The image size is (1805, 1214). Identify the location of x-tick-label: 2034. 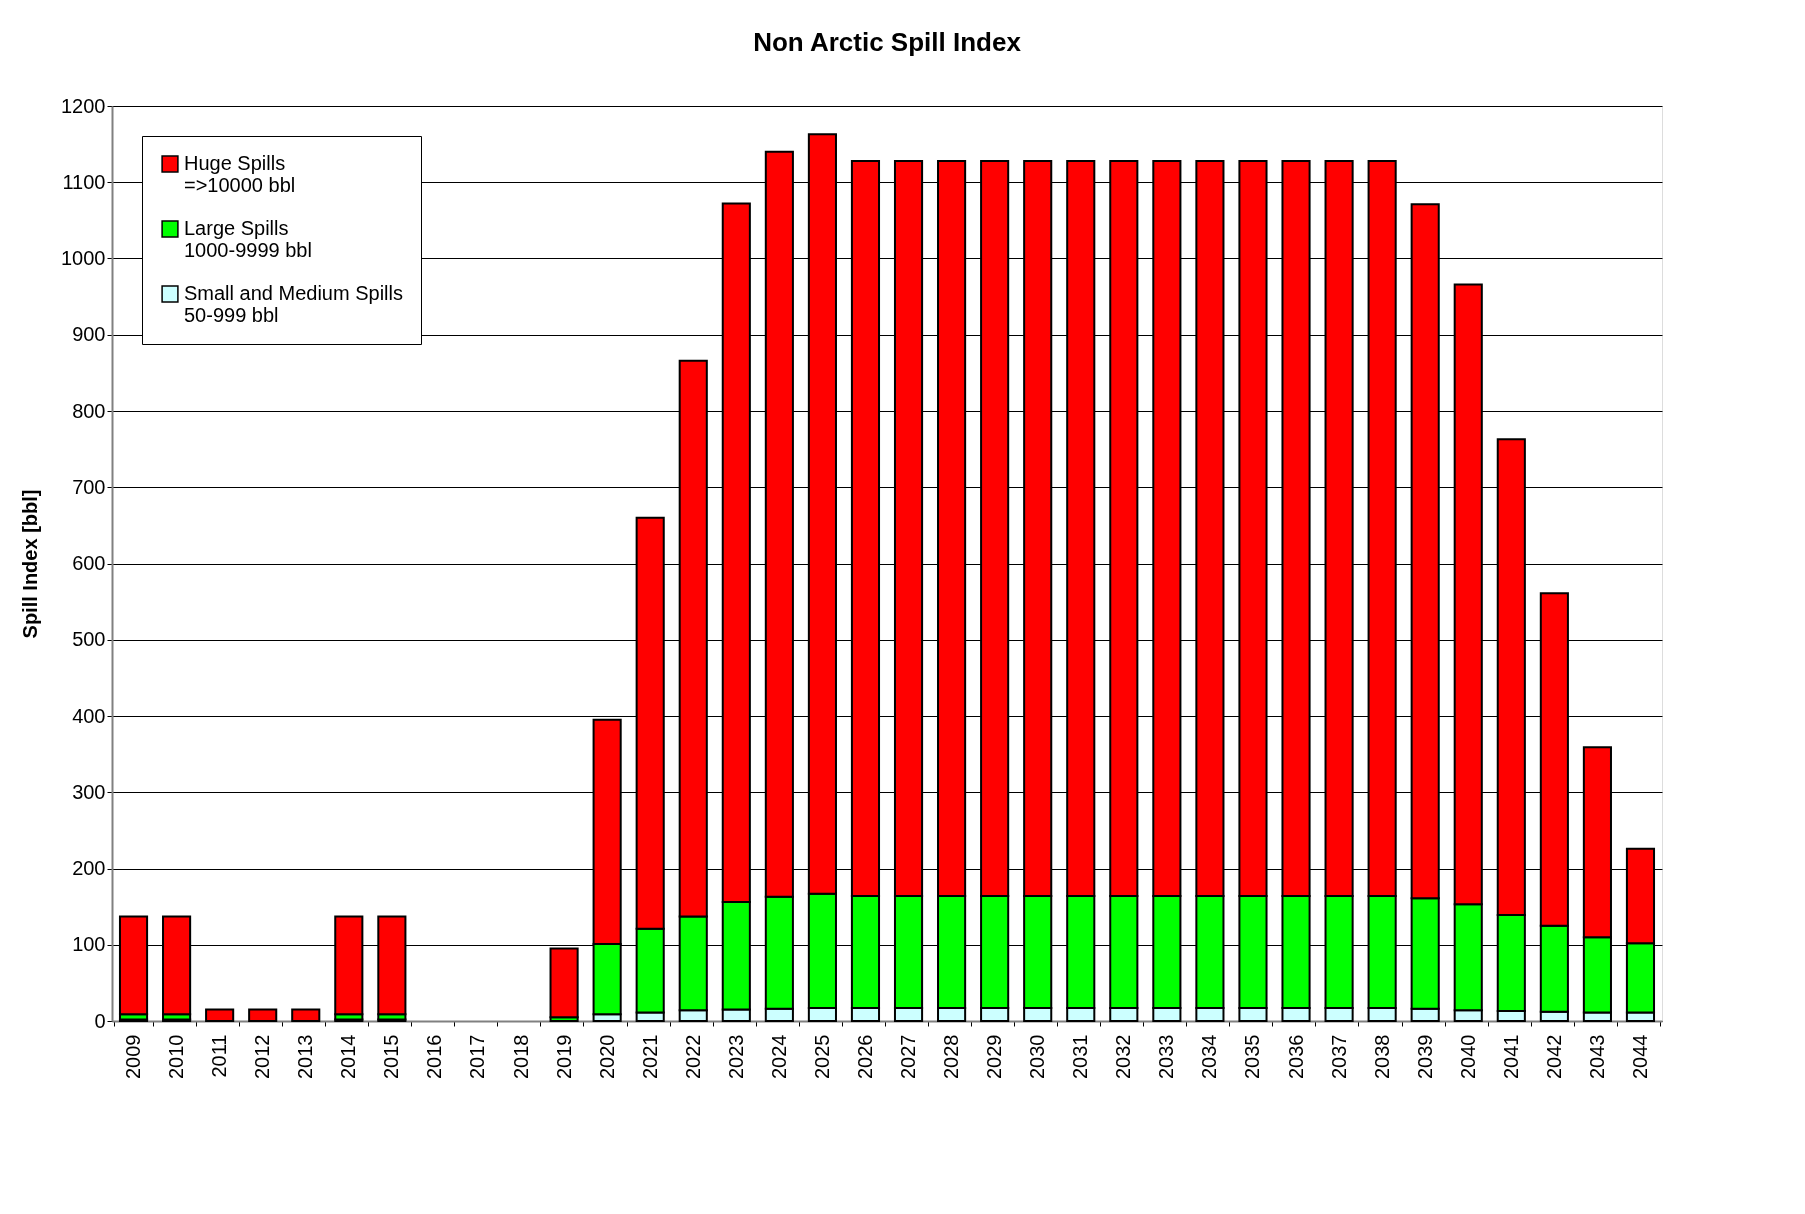
(1209, 1056).